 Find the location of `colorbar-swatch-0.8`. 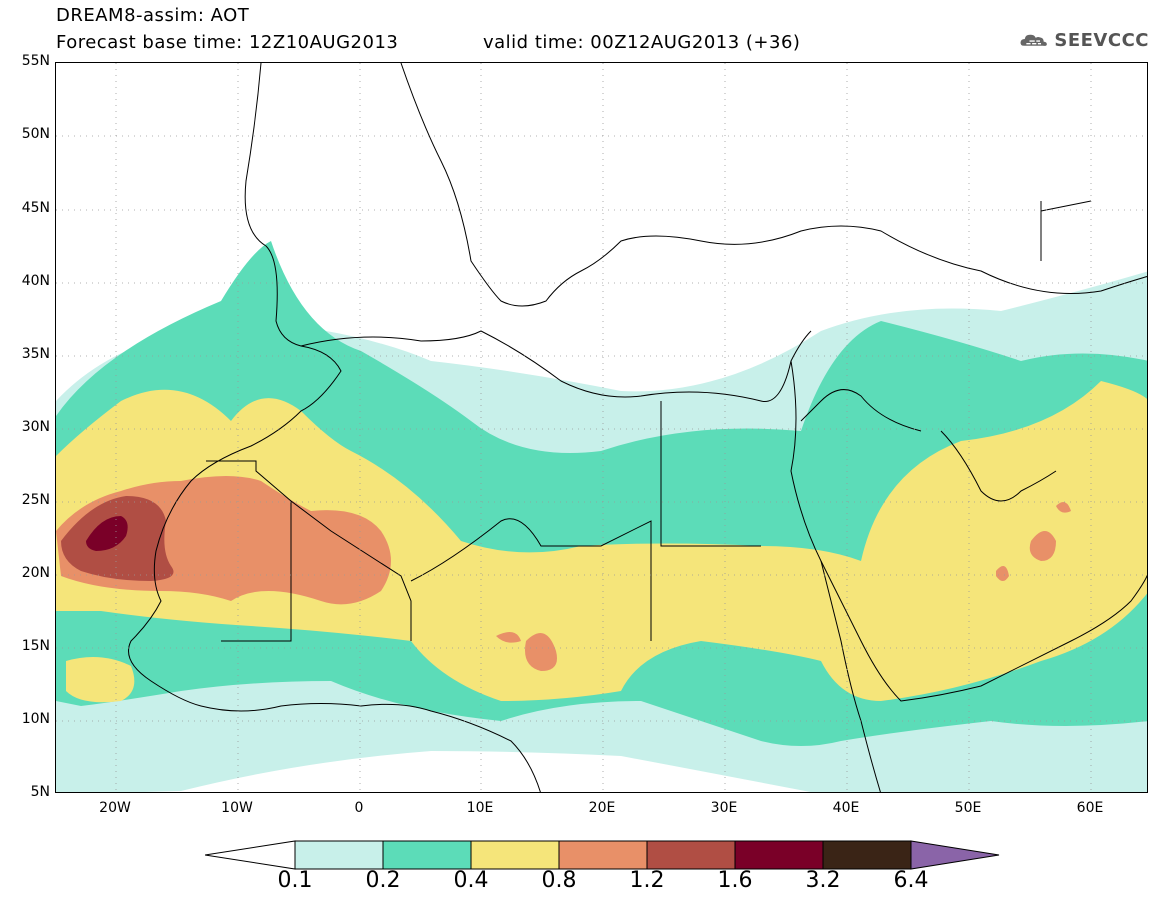

colorbar-swatch-0.8 is located at coordinates (603, 855).